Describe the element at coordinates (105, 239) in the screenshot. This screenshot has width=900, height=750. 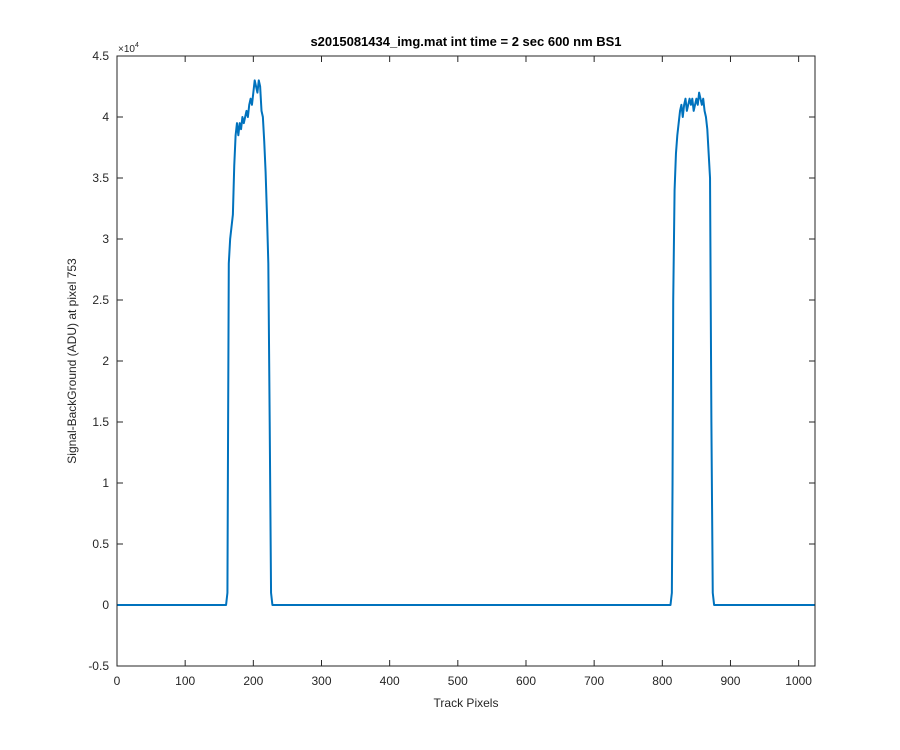
I see `y-tick-label: 3` at that location.